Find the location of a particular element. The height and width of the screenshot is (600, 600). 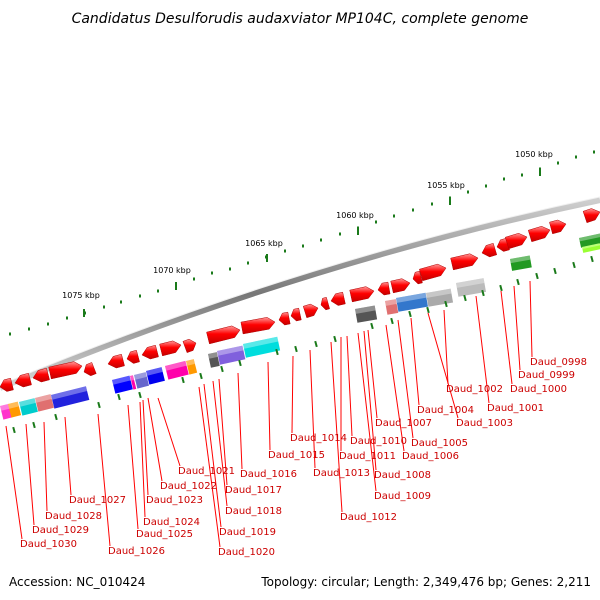

gene-label: Daud_1002 is located at coordinates (474, 389).